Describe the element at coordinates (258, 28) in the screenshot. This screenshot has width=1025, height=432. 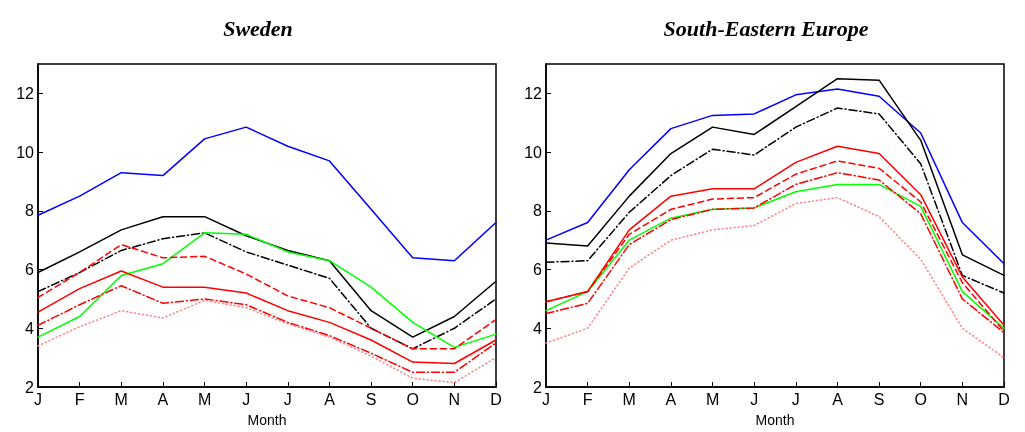
I see `chart-title: Sweden` at that location.